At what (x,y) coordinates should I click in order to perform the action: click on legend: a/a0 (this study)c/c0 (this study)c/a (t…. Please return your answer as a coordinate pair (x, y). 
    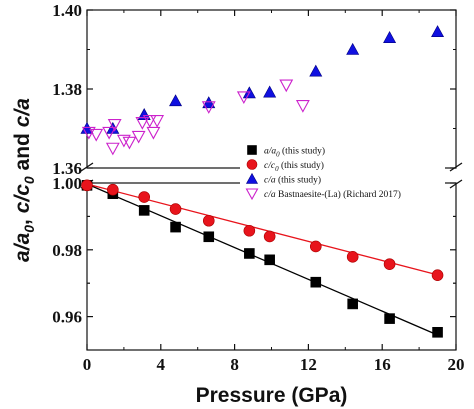
    Looking at the image, I should click on (342, 171).